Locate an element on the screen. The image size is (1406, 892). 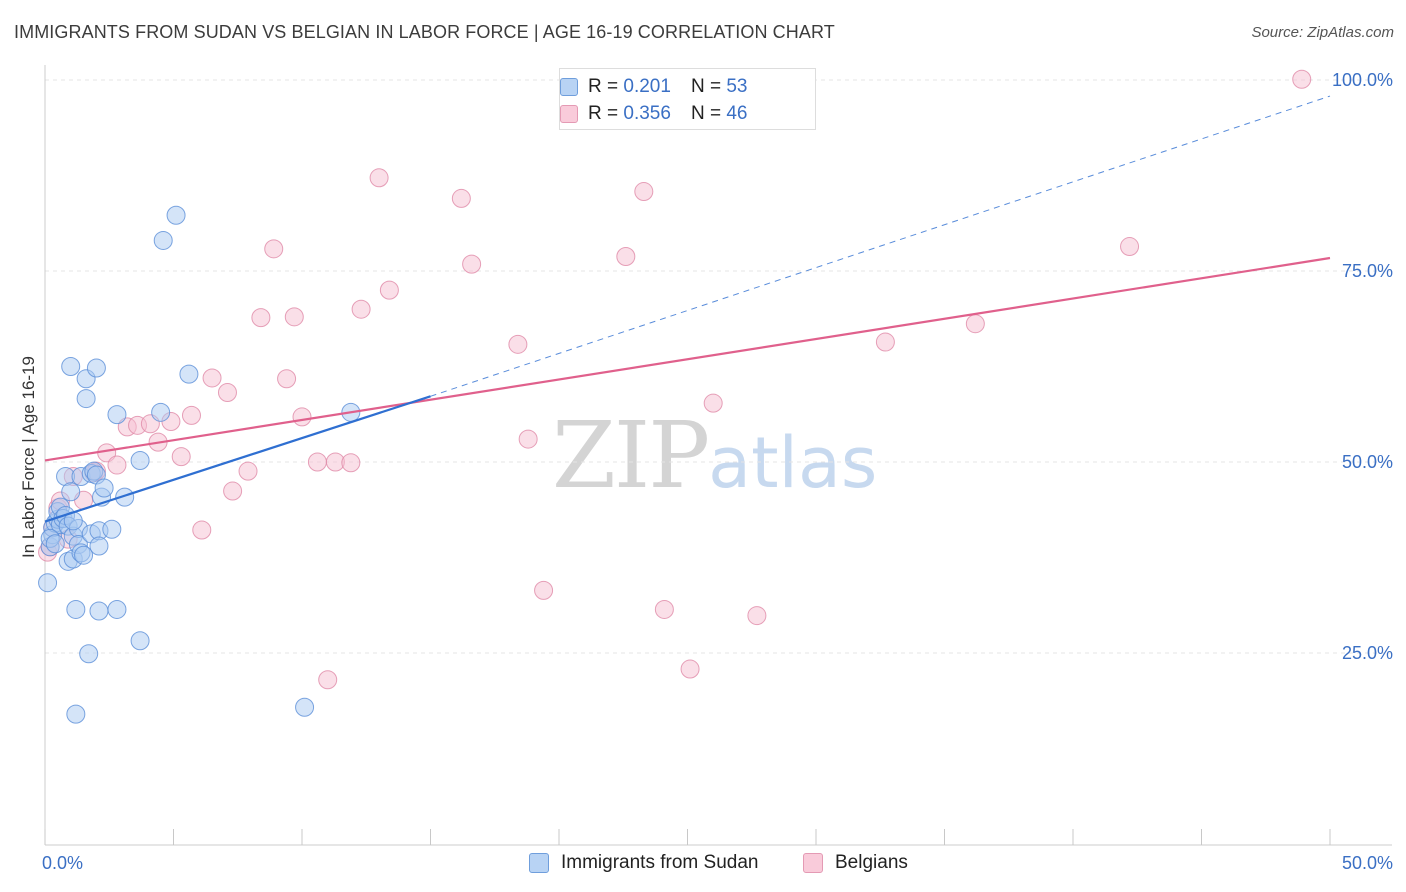
series-legend: Immigrants from Sudan Belgians is located at coordinates (703, 865).